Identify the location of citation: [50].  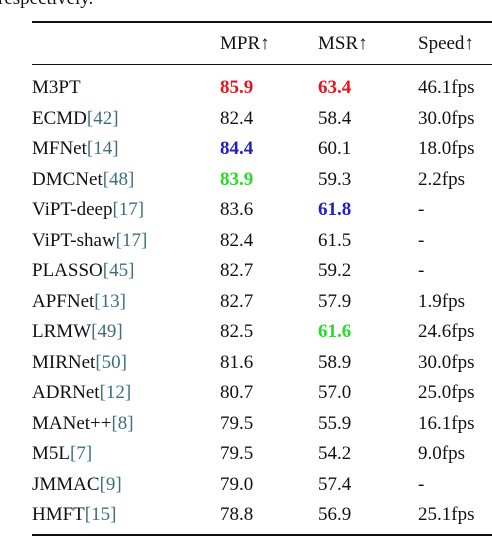
(111, 362).